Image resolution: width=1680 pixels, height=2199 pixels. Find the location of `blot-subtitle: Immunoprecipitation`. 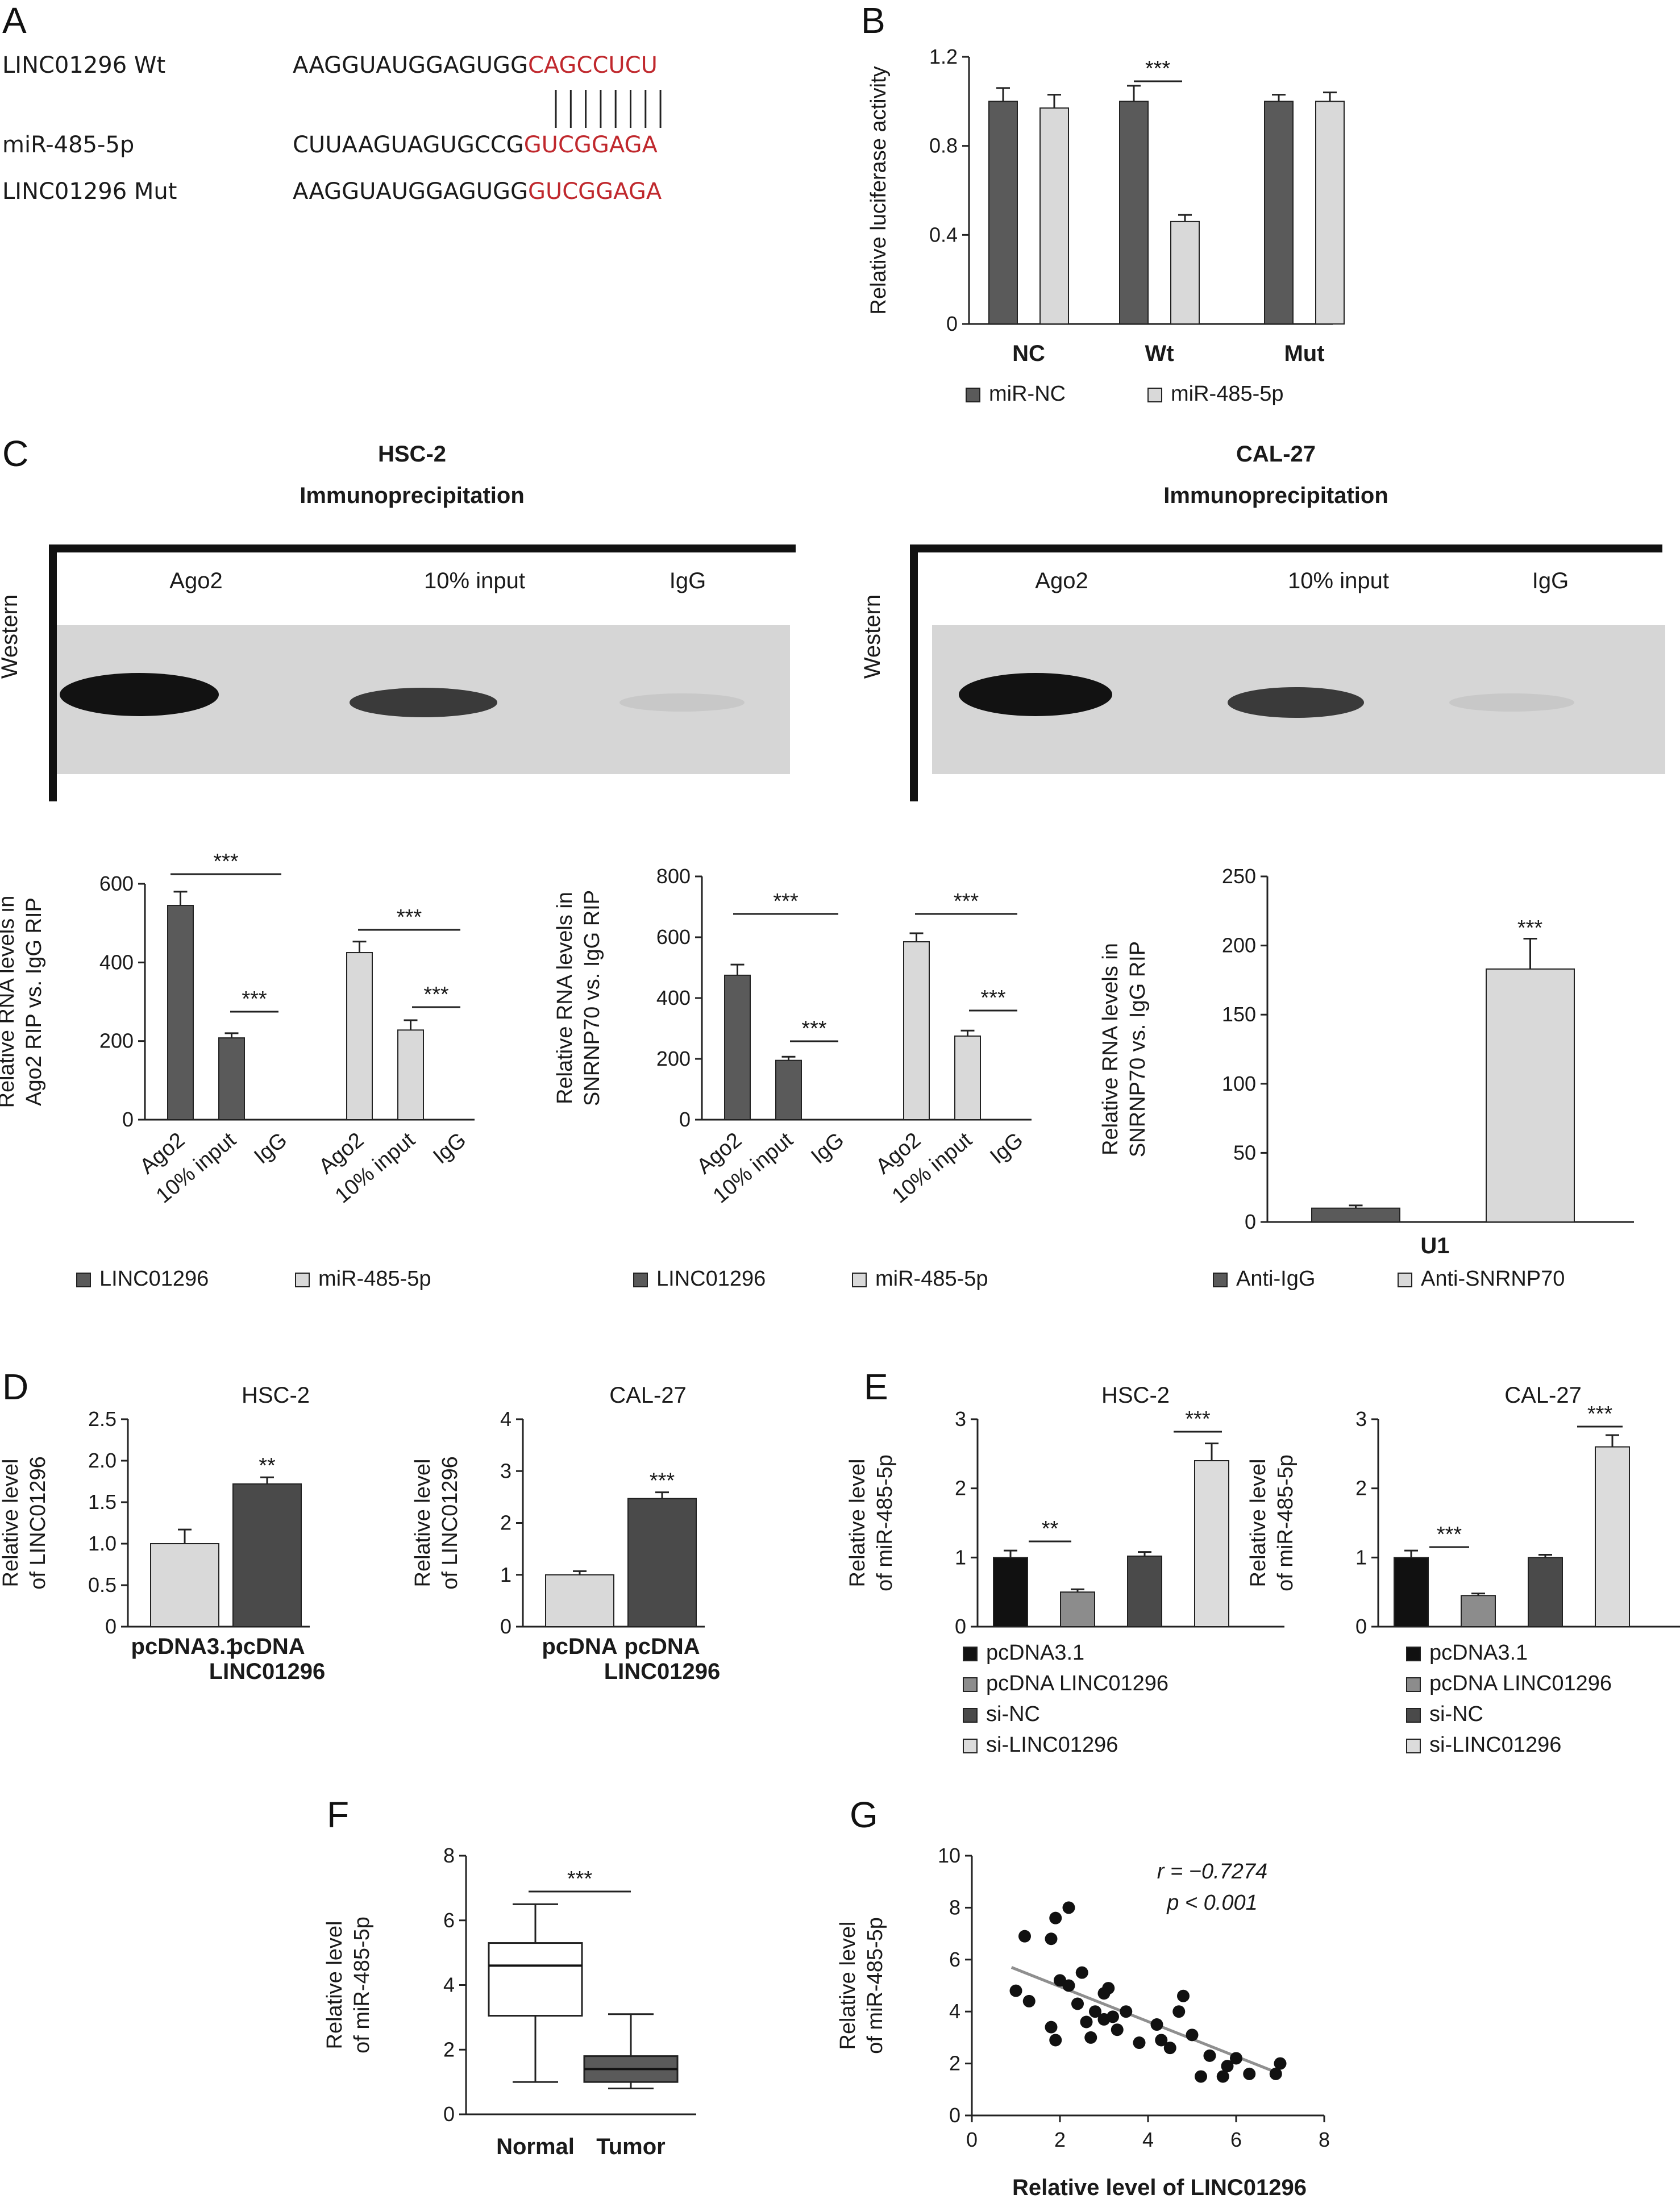

blot-subtitle: Immunoprecipitation is located at coordinates (413, 495).